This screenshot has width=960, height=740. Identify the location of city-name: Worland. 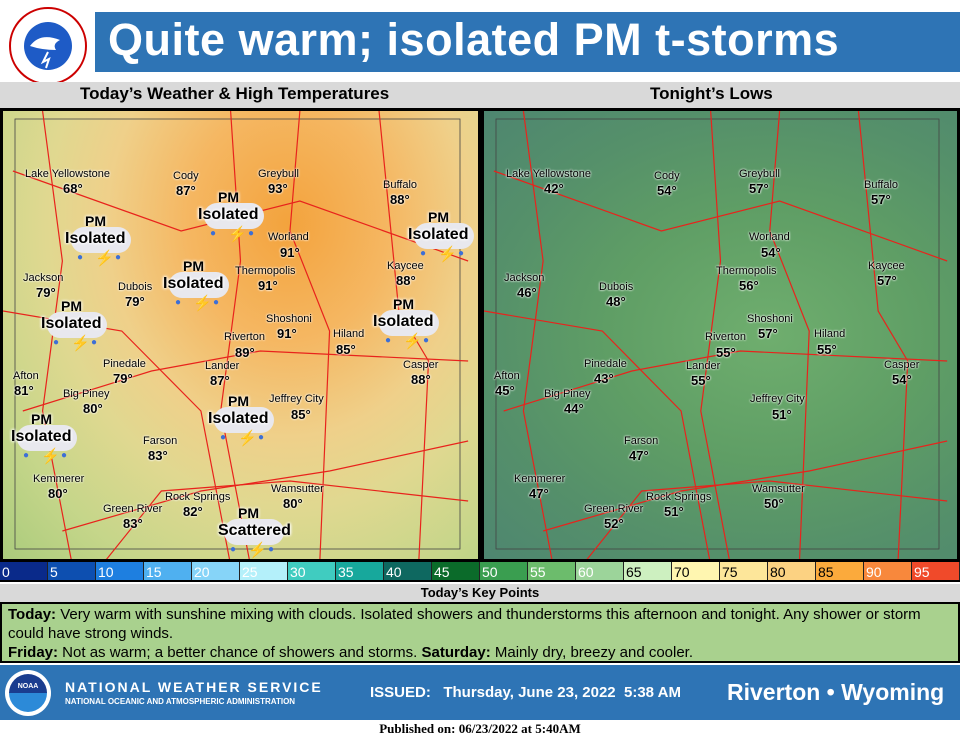
(769, 237).